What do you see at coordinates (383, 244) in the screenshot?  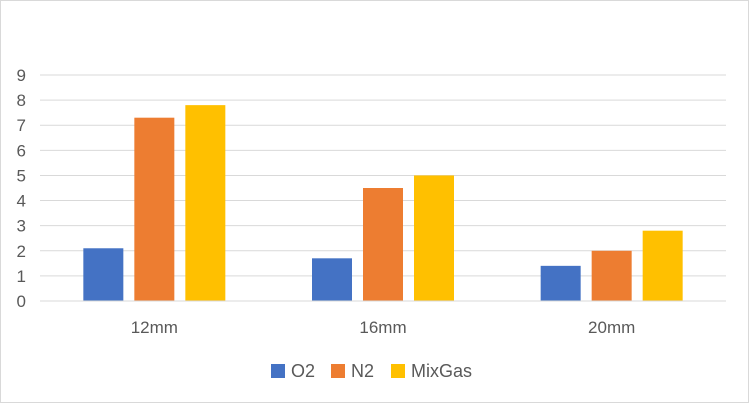 I see `bar-n2-16mm` at bounding box center [383, 244].